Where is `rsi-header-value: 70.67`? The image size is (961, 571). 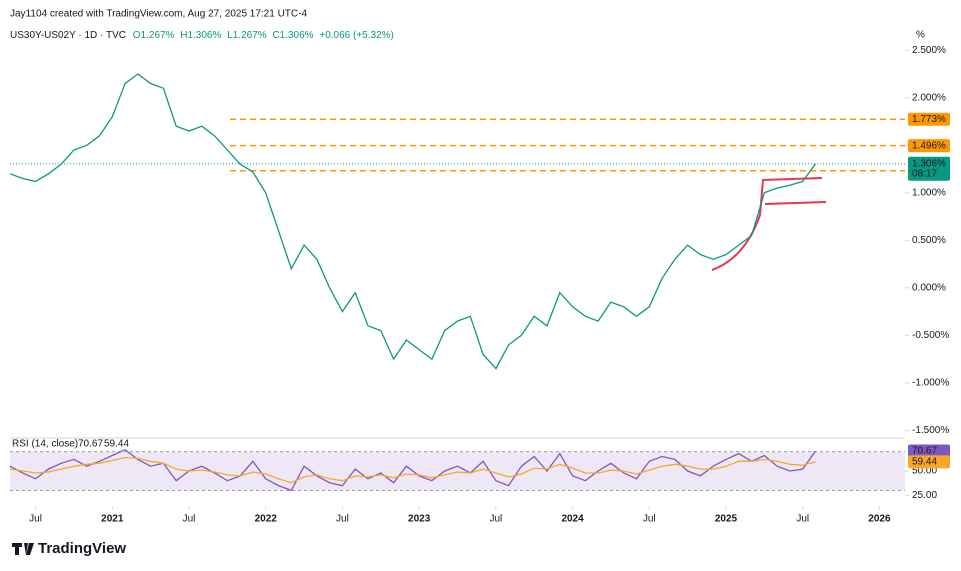
rsi-header-value: 70.67 is located at coordinates (90, 444).